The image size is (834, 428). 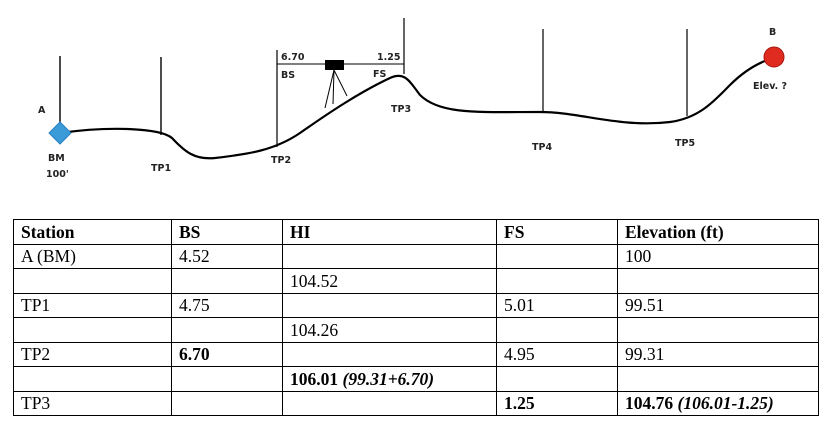 I want to click on target-point-b, so click(x=774, y=57).